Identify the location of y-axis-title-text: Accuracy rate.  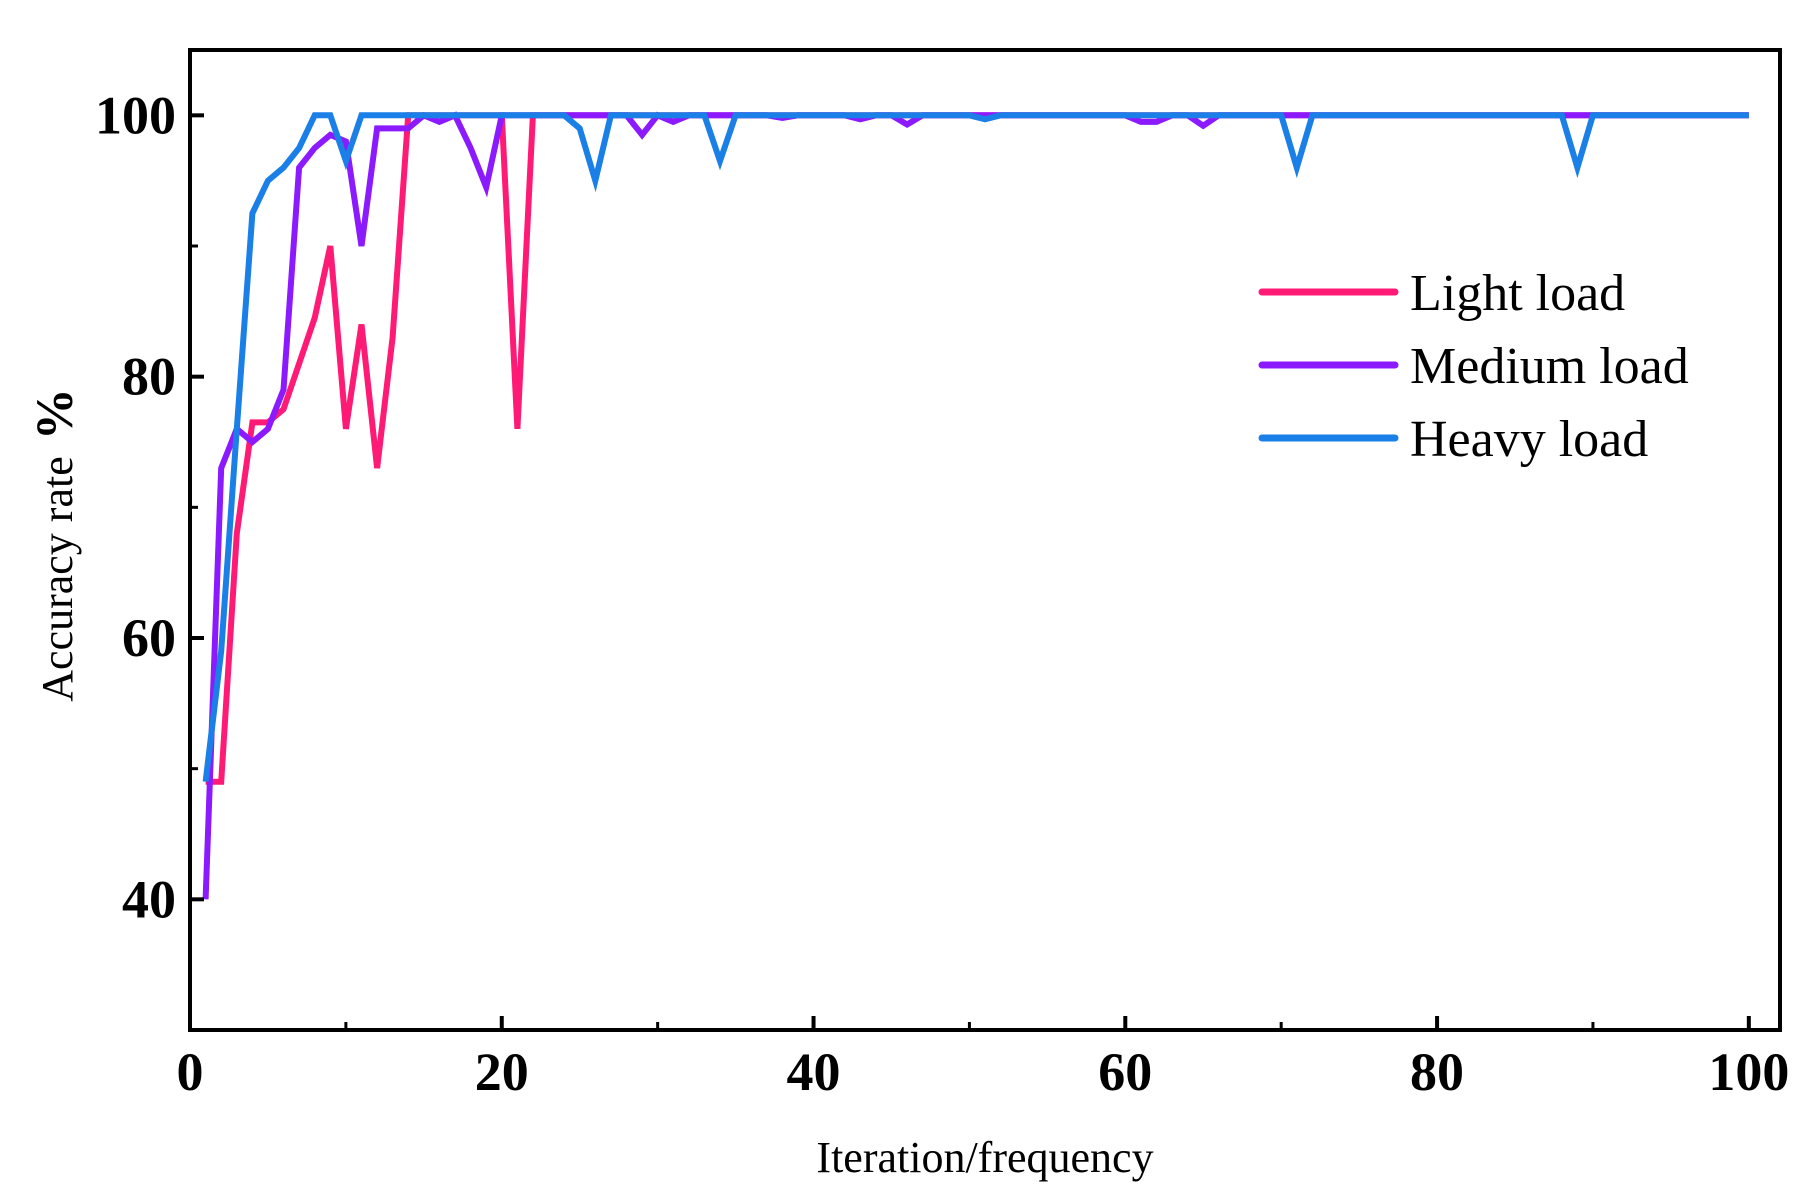
(57, 578).